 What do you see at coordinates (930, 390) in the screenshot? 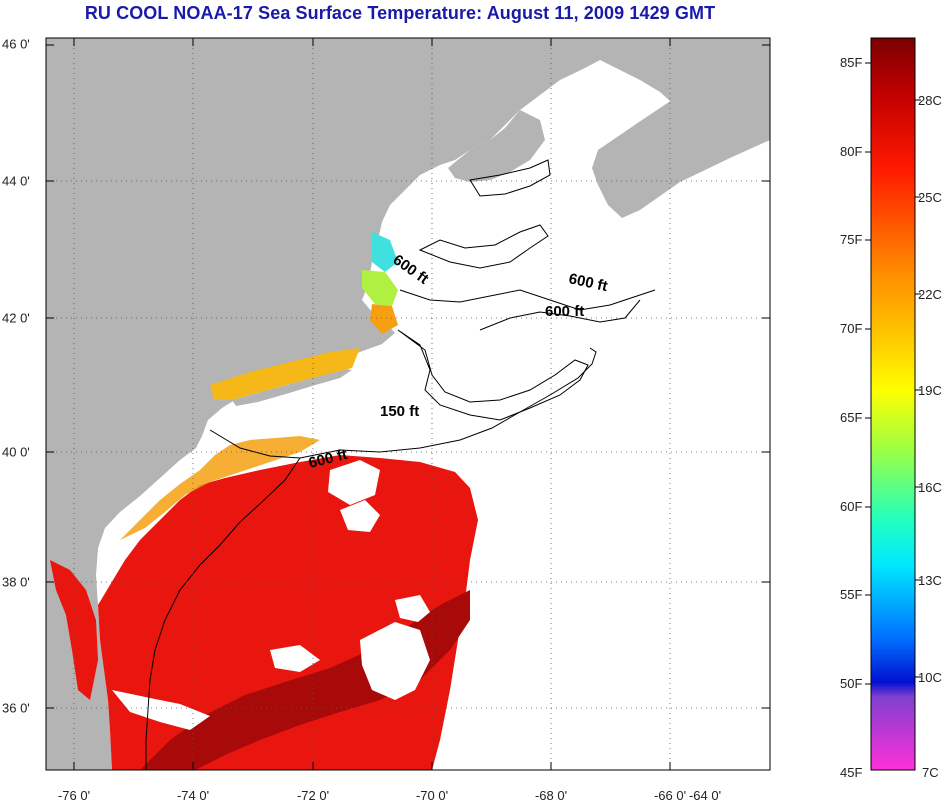
I see `colorbar-c-label: 19C` at bounding box center [930, 390].